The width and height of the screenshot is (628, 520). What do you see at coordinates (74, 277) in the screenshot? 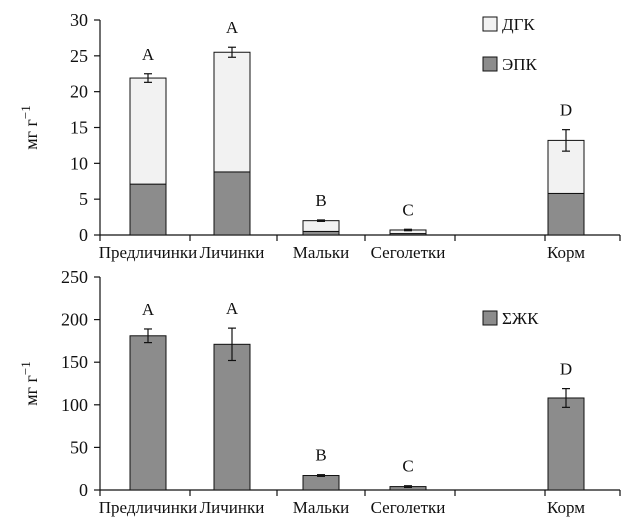
I see `y-tick-label: 250` at bounding box center [74, 277].